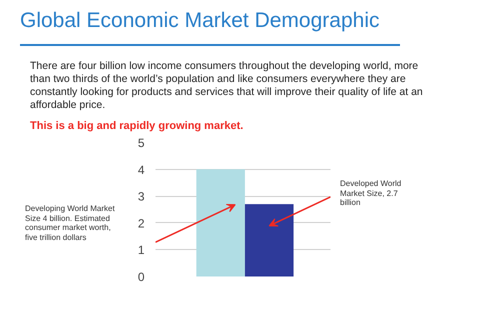  Describe the element at coordinates (141, 277) in the screenshot. I see `y-tick-label: 0` at that location.